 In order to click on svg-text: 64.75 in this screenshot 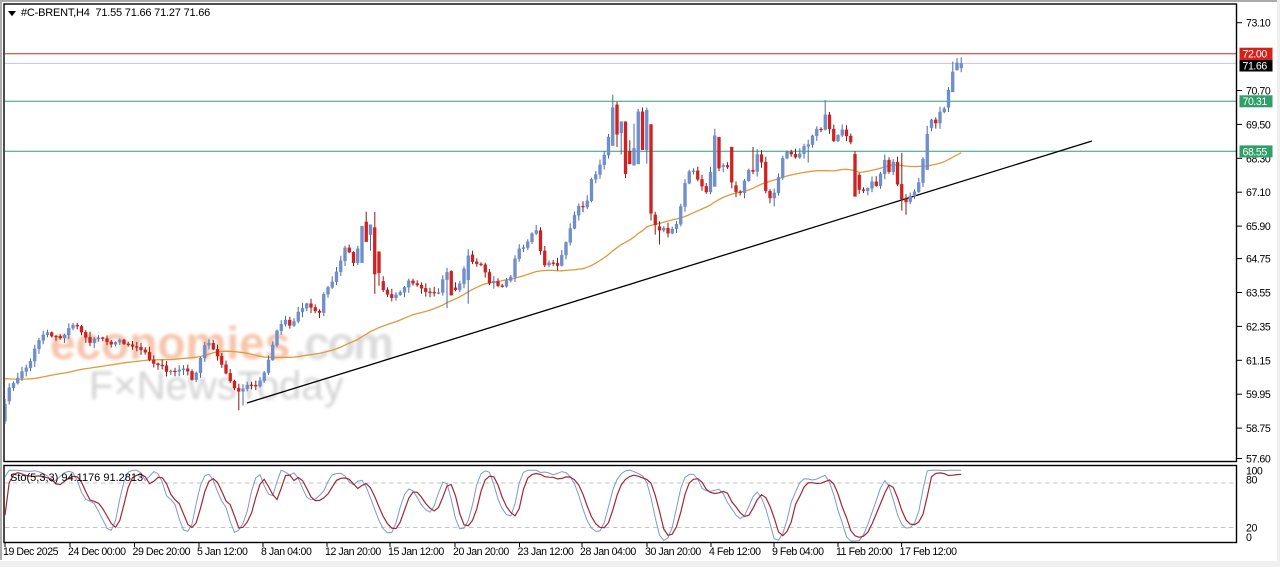, I will do `click(1258, 260)`.